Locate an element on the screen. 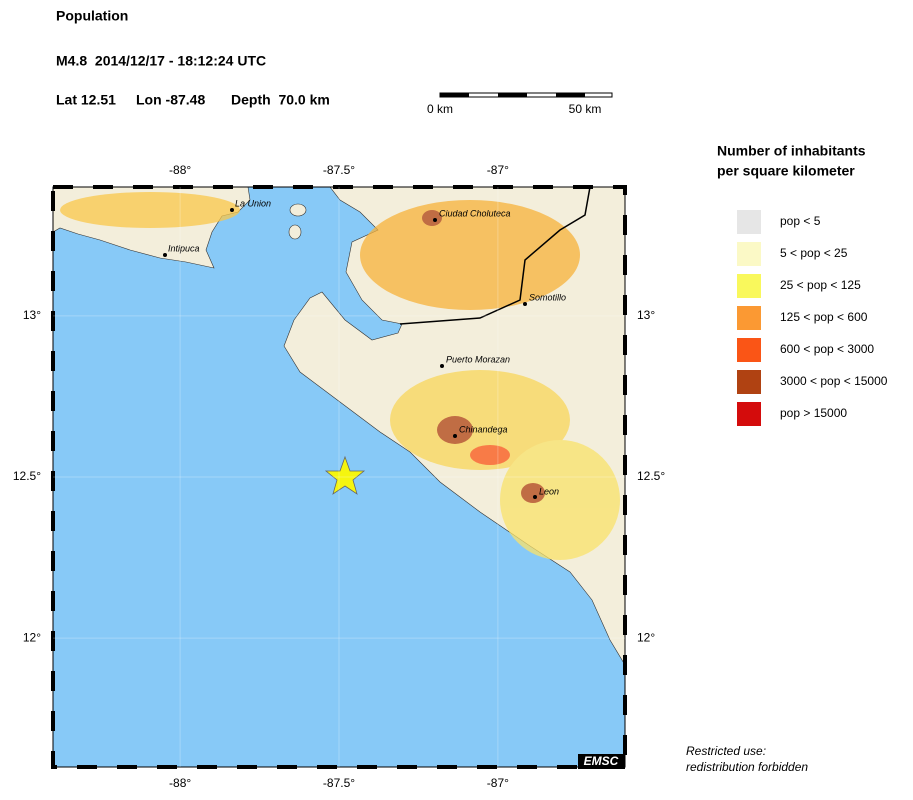 The height and width of the screenshot is (800, 913). city: Somotillo is located at coordinates (547, 297).